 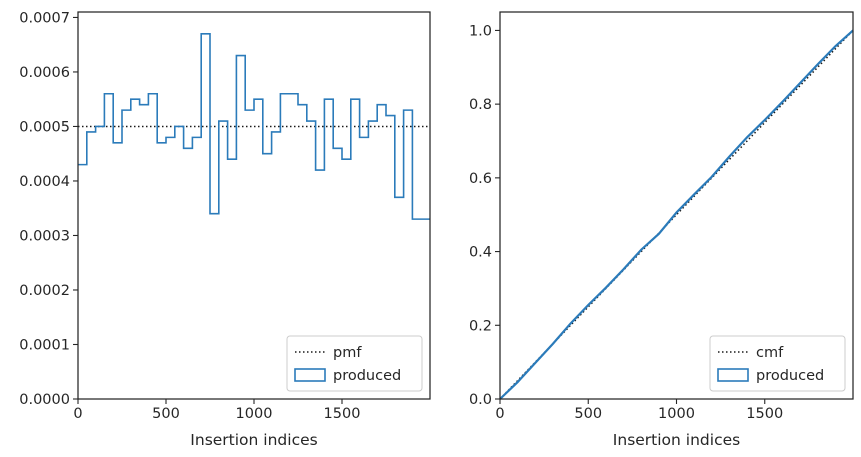 I want to click on y-tick-label: 0.0005, so click(x=44, y=127).